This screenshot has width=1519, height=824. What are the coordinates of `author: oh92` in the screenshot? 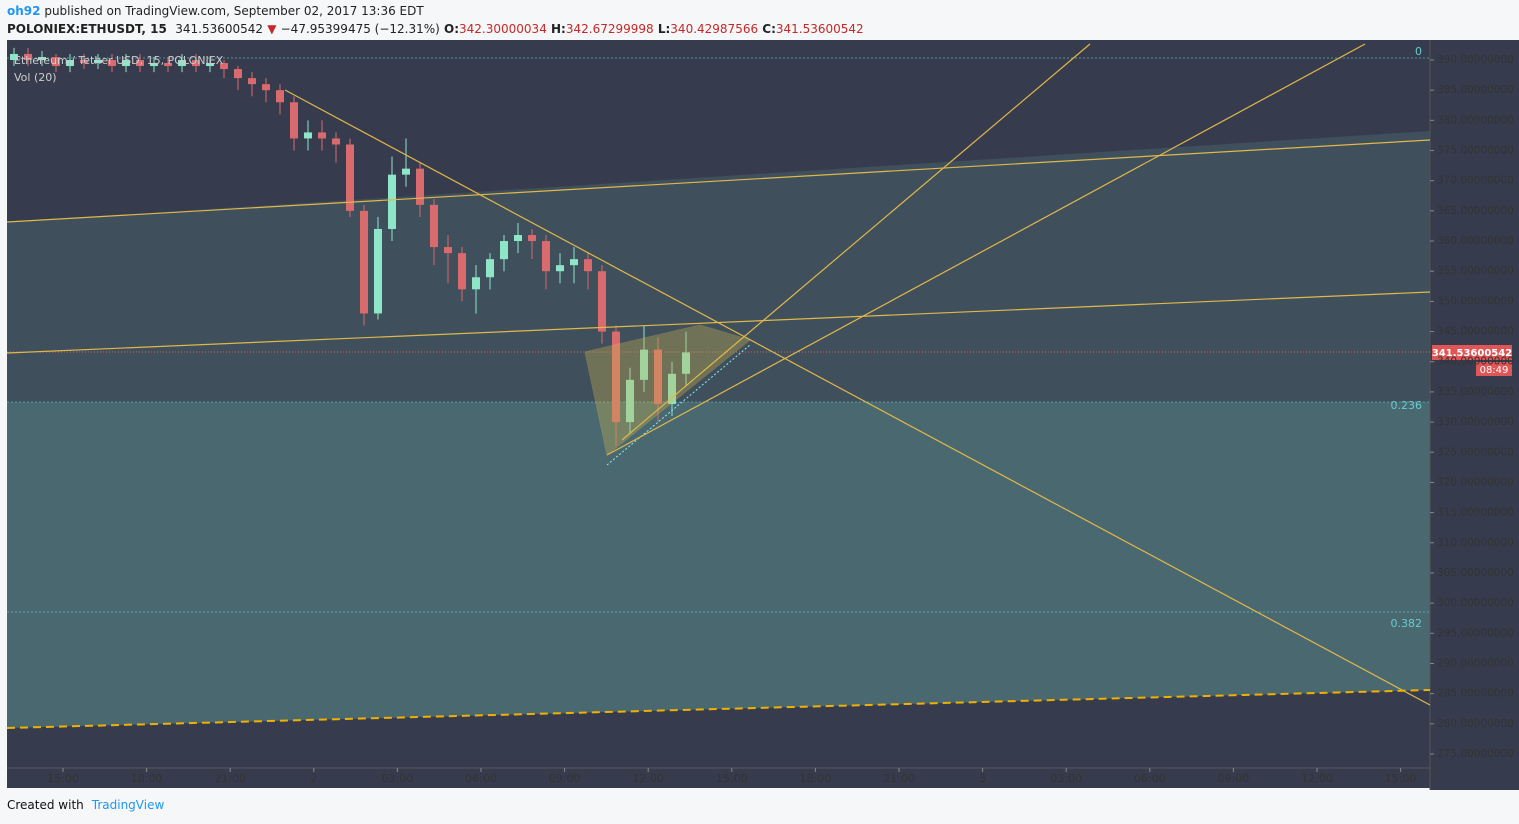 It's located at (24, 11).